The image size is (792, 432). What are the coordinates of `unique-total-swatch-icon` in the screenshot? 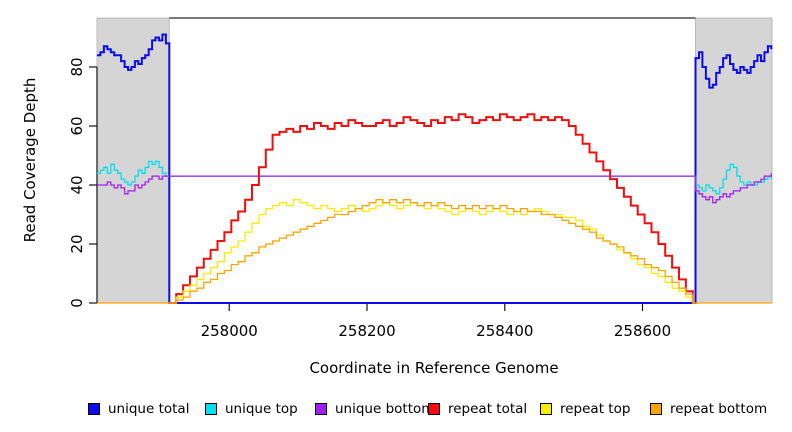 It's located at (94, 409).